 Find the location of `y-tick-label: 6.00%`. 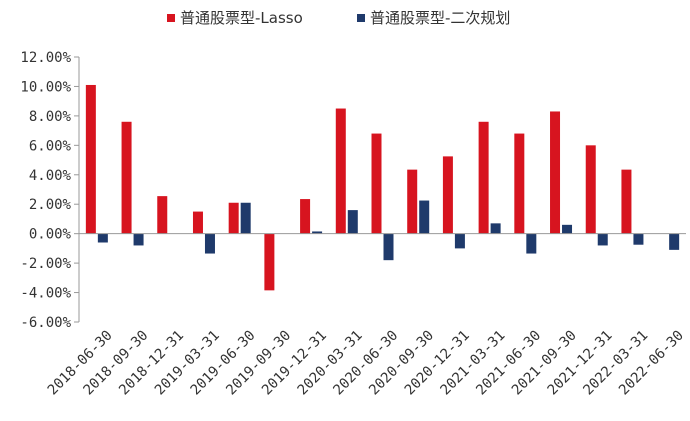

y-tick-label: 6.00% is located at coordinates (50, 146).